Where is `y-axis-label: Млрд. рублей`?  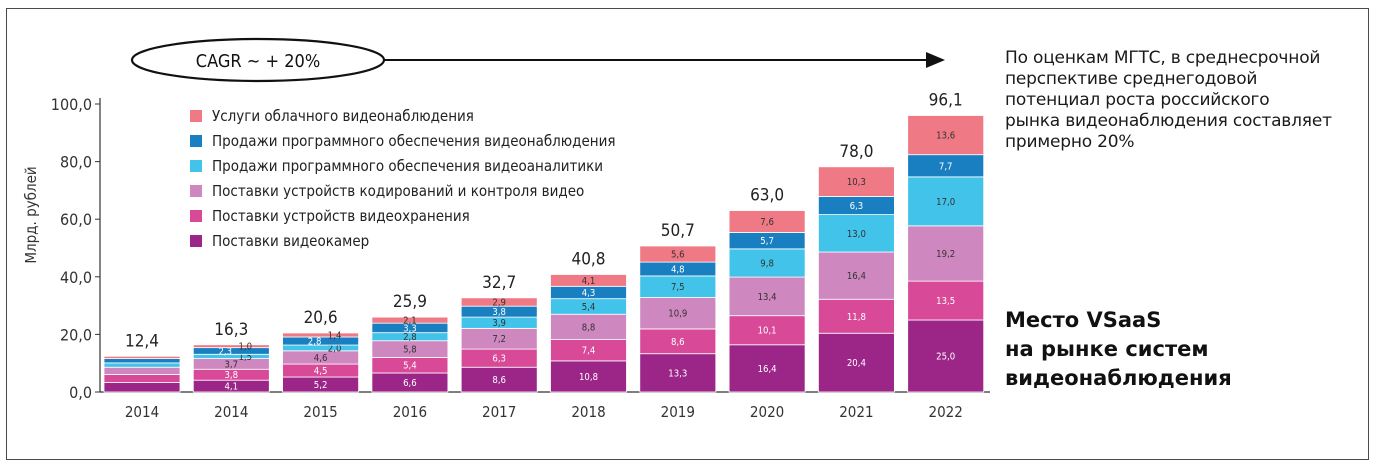 y-axis-label: Млрд. рублей is located at coordinates (31, 214).